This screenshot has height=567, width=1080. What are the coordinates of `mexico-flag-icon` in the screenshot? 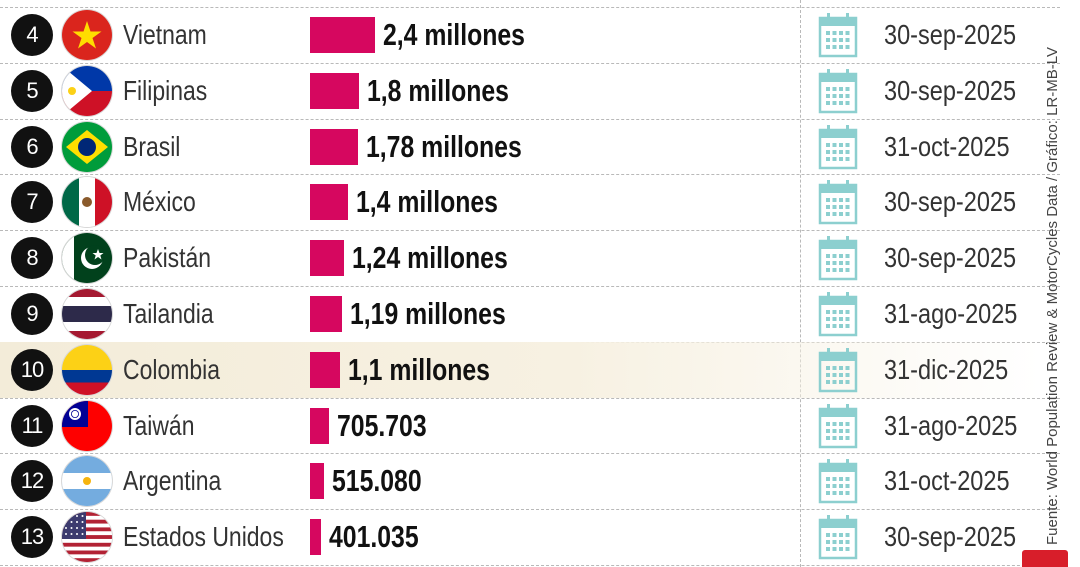 It's located at (87, 202).